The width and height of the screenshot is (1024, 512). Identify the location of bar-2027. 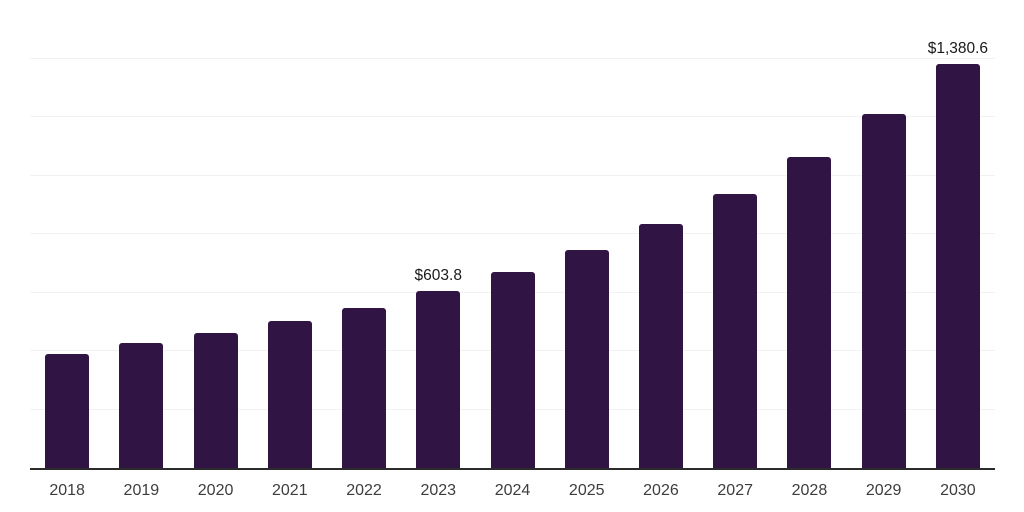
(735, 331).